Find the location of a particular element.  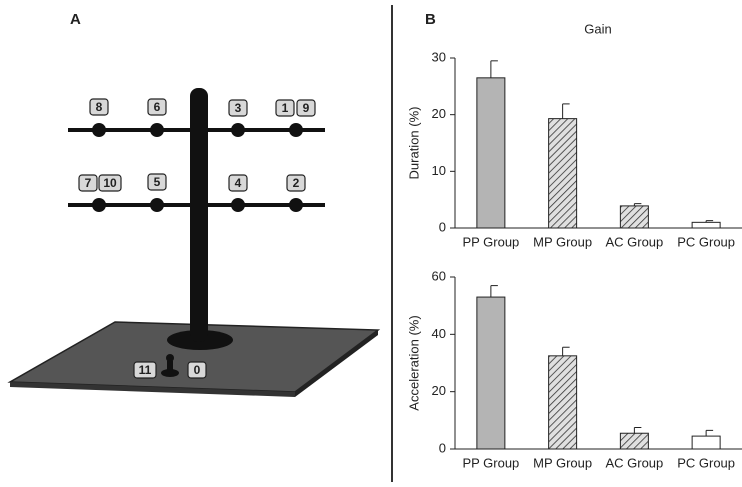

node-label: 9 is located at coordinates (306, 108).